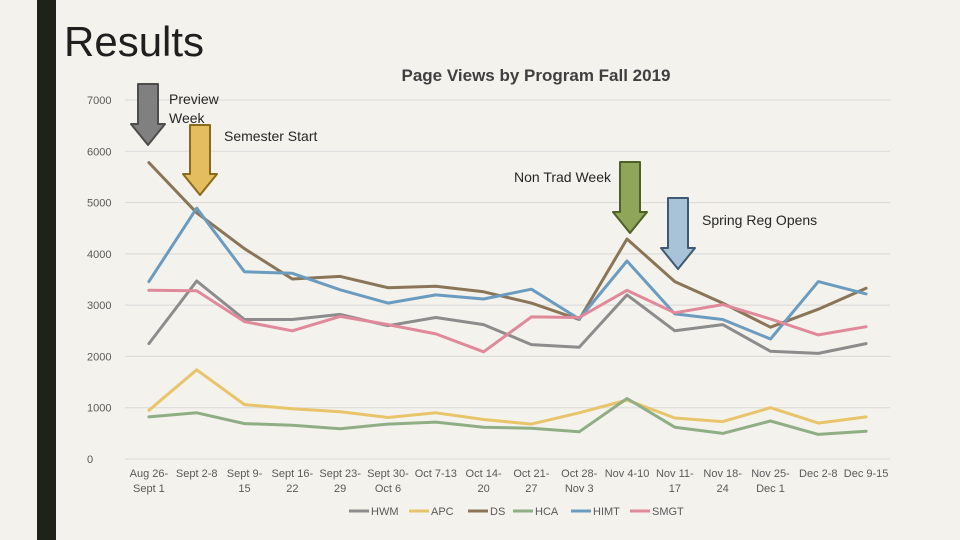  I want to click on annotation-label: Preview Week, so click(194, 108).